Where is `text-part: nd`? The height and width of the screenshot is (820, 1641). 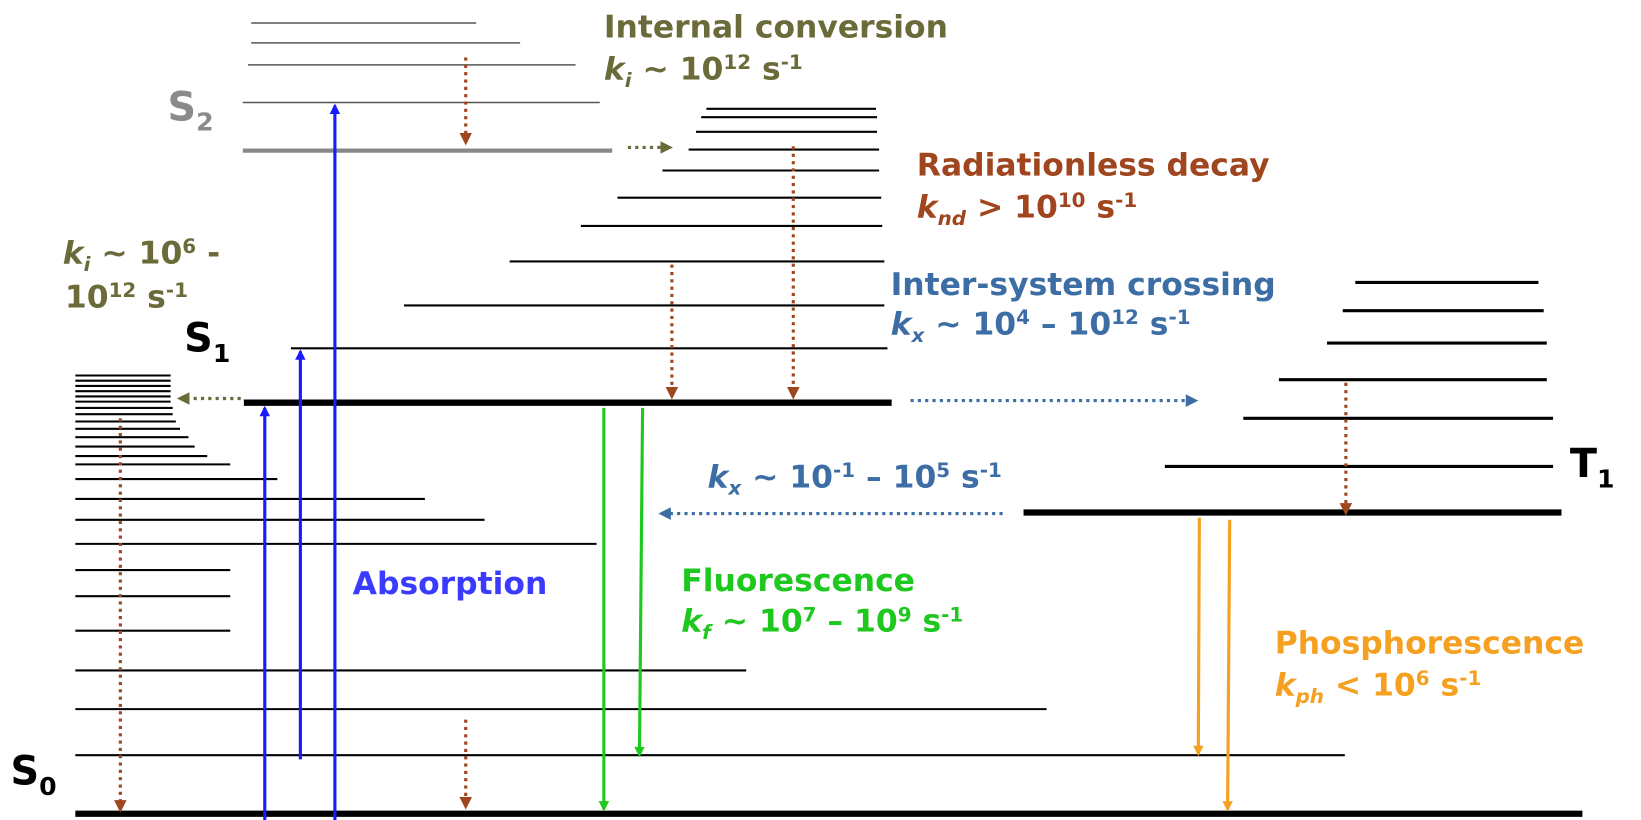 text-part: nd is located at coordinates (952, 218).